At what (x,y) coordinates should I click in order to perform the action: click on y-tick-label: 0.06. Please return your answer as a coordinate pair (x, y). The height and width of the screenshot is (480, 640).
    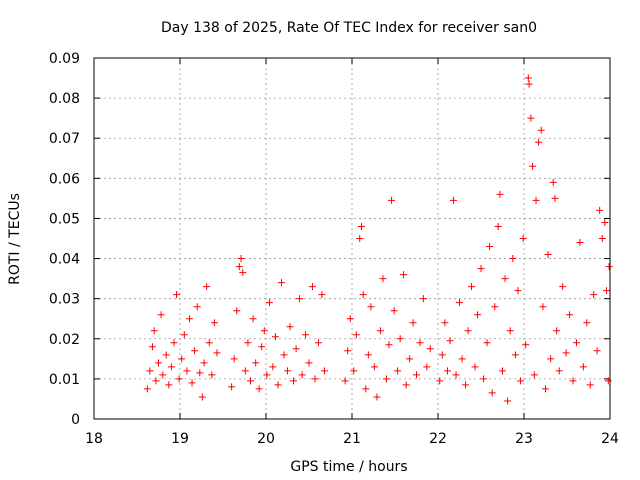
    Looking at the image, I should click on (64, 179).